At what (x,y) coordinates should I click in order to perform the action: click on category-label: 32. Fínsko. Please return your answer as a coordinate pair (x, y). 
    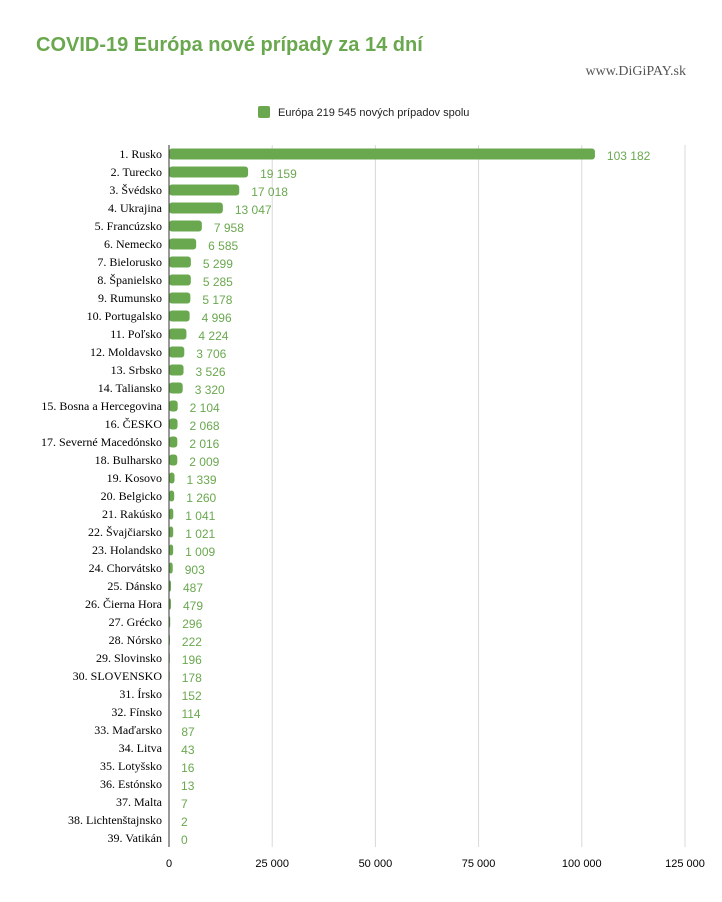
    Looking at the image, I should click on (136, 712).